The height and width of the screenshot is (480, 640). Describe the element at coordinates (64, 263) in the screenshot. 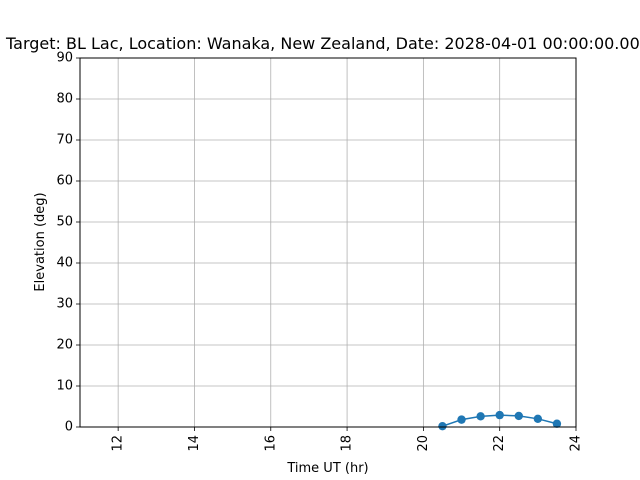

I see `y-tick-label: 40` at that location.